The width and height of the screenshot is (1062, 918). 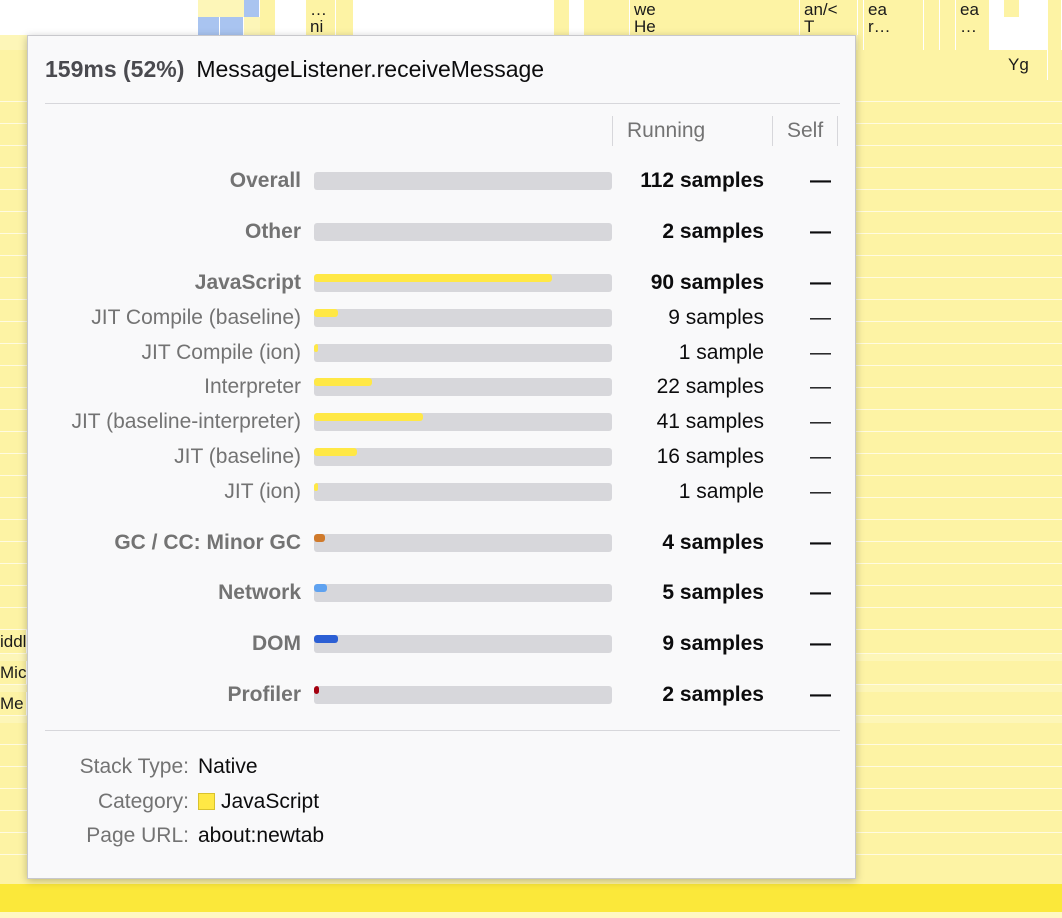 I want to click on detail-value: Native, so click(x=228, y=766).